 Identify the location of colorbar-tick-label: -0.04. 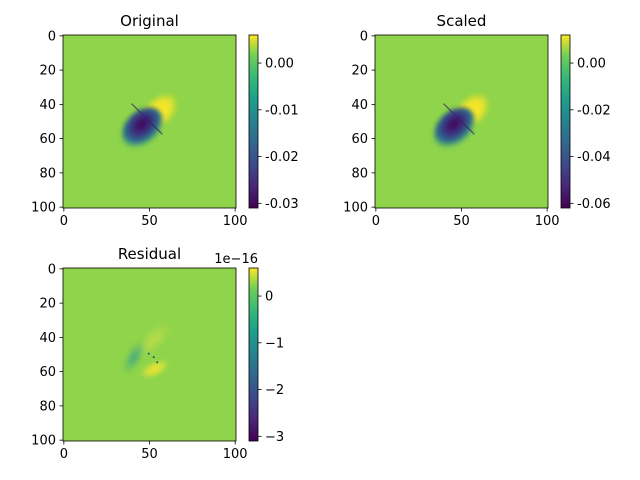
(594, 157).